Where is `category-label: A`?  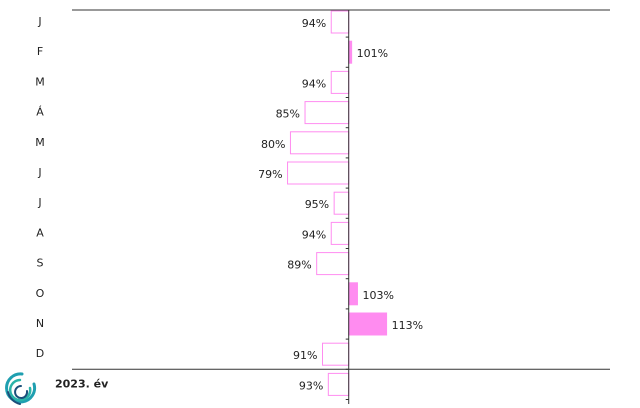 category-label: A is located at coordinates (40, 232).